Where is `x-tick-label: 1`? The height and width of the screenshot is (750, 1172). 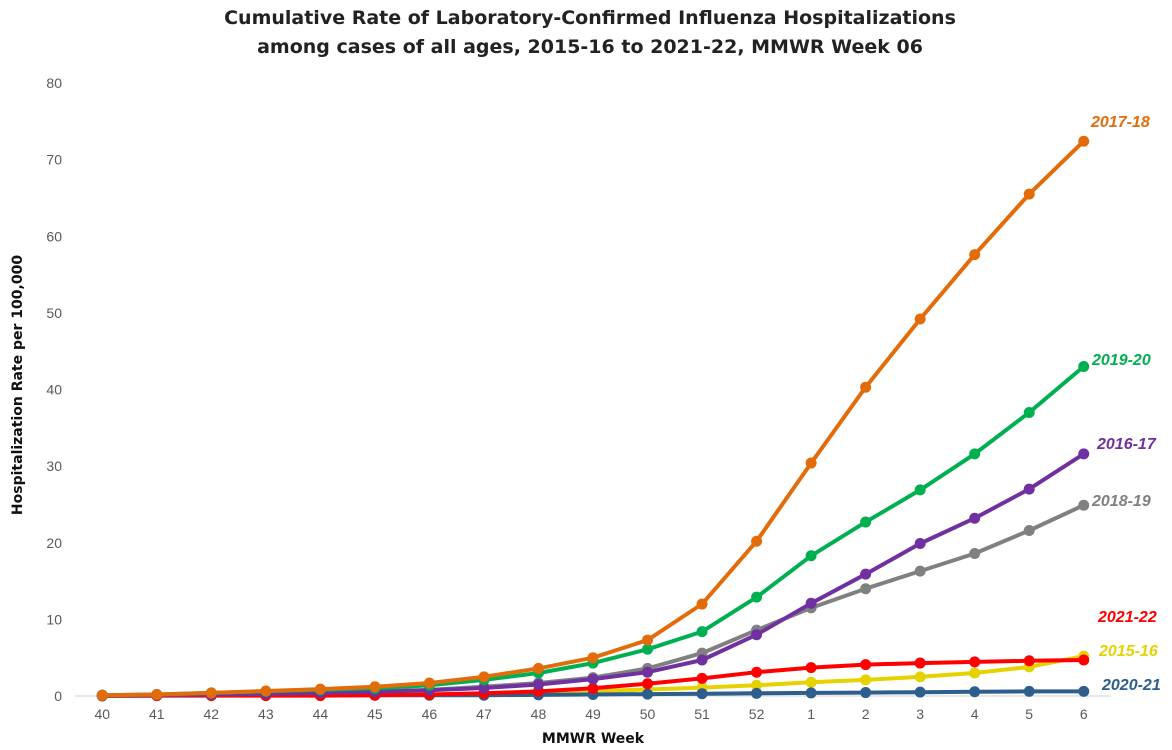
x-tick-label: 1 is located at coordinates (811, 714).